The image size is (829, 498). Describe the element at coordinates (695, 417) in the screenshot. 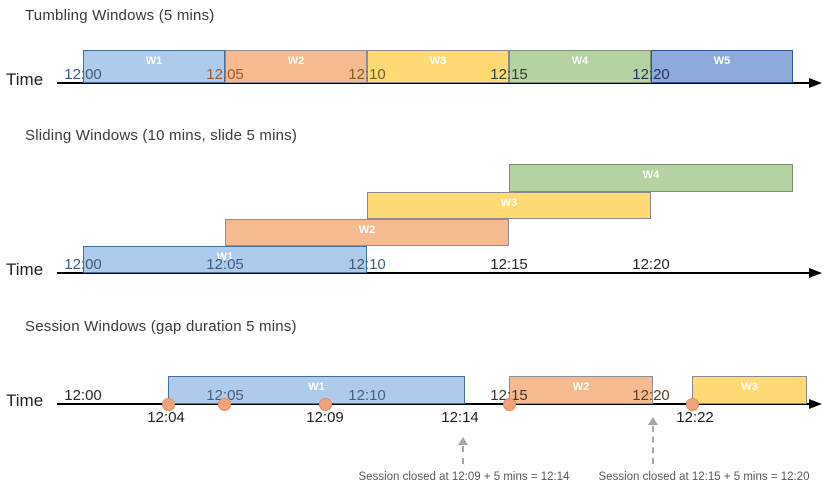

I see `event-time-label: 12:22` at that location.